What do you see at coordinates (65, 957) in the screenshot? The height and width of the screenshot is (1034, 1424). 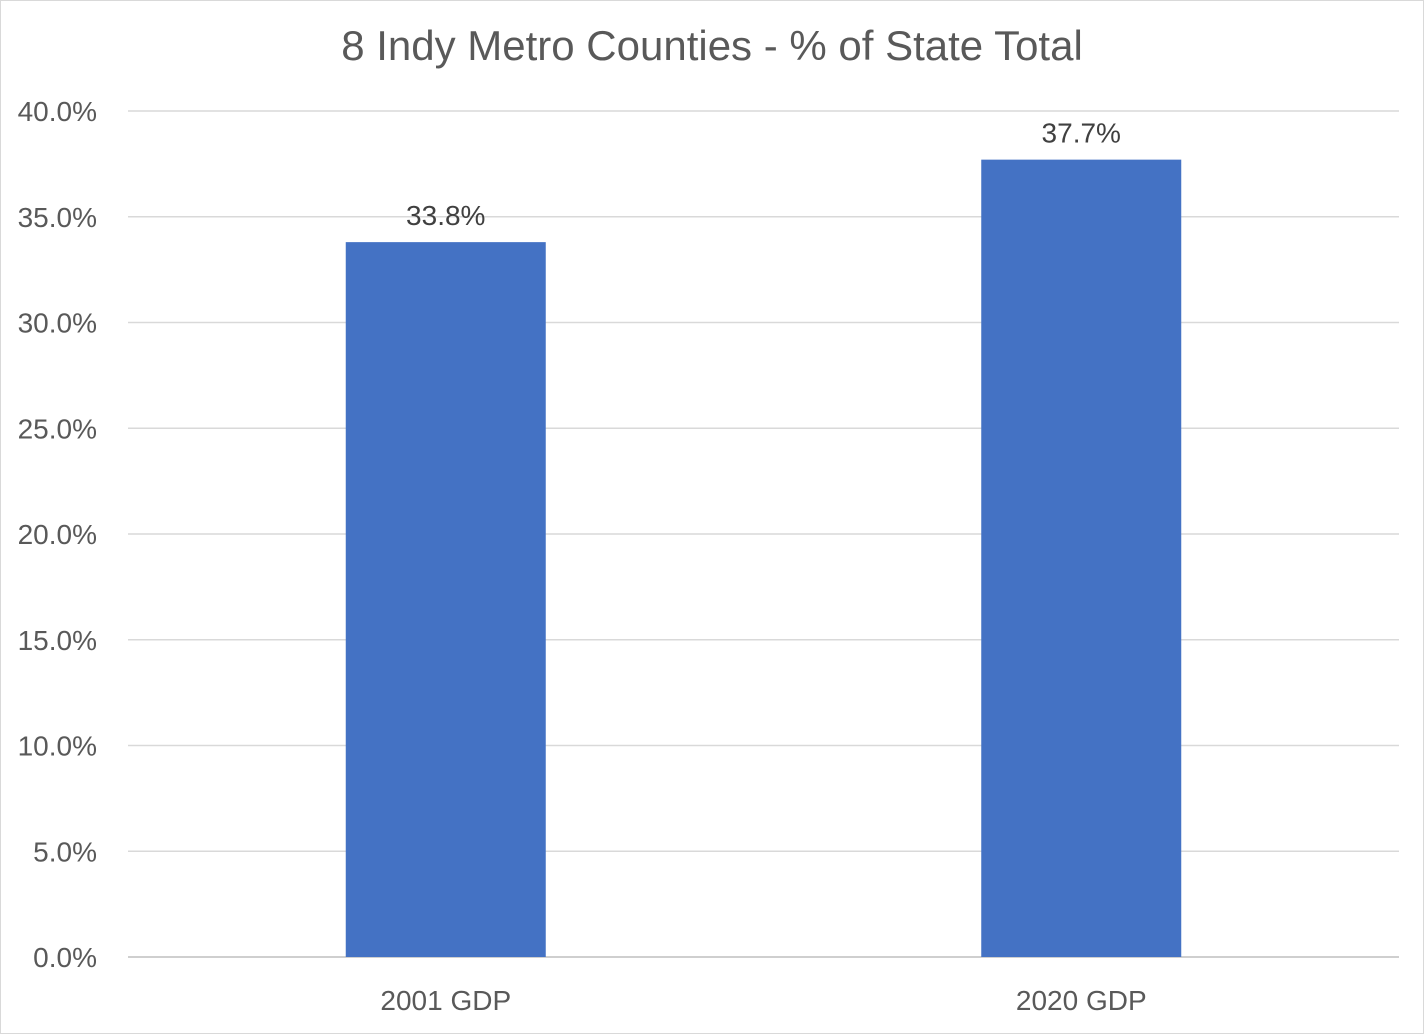 I see `y-tick-label: 0.0%` at bounding box center [65, 957].